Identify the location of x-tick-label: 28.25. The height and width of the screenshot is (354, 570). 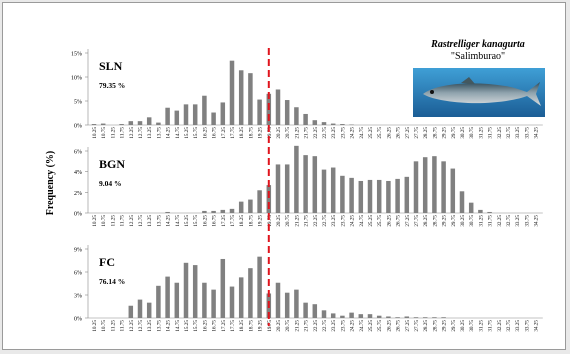
(426, 133).